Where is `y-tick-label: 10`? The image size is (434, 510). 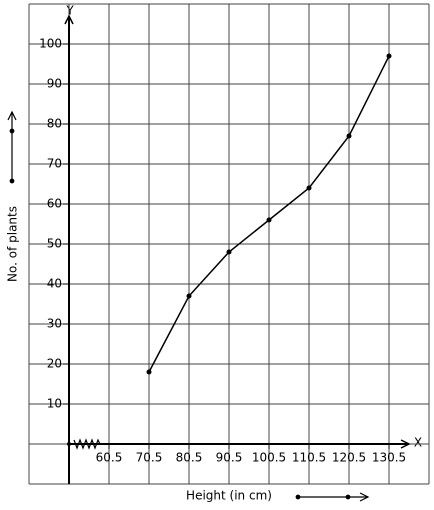 y-tick-label: 10 is located at coordinates (54, 404).